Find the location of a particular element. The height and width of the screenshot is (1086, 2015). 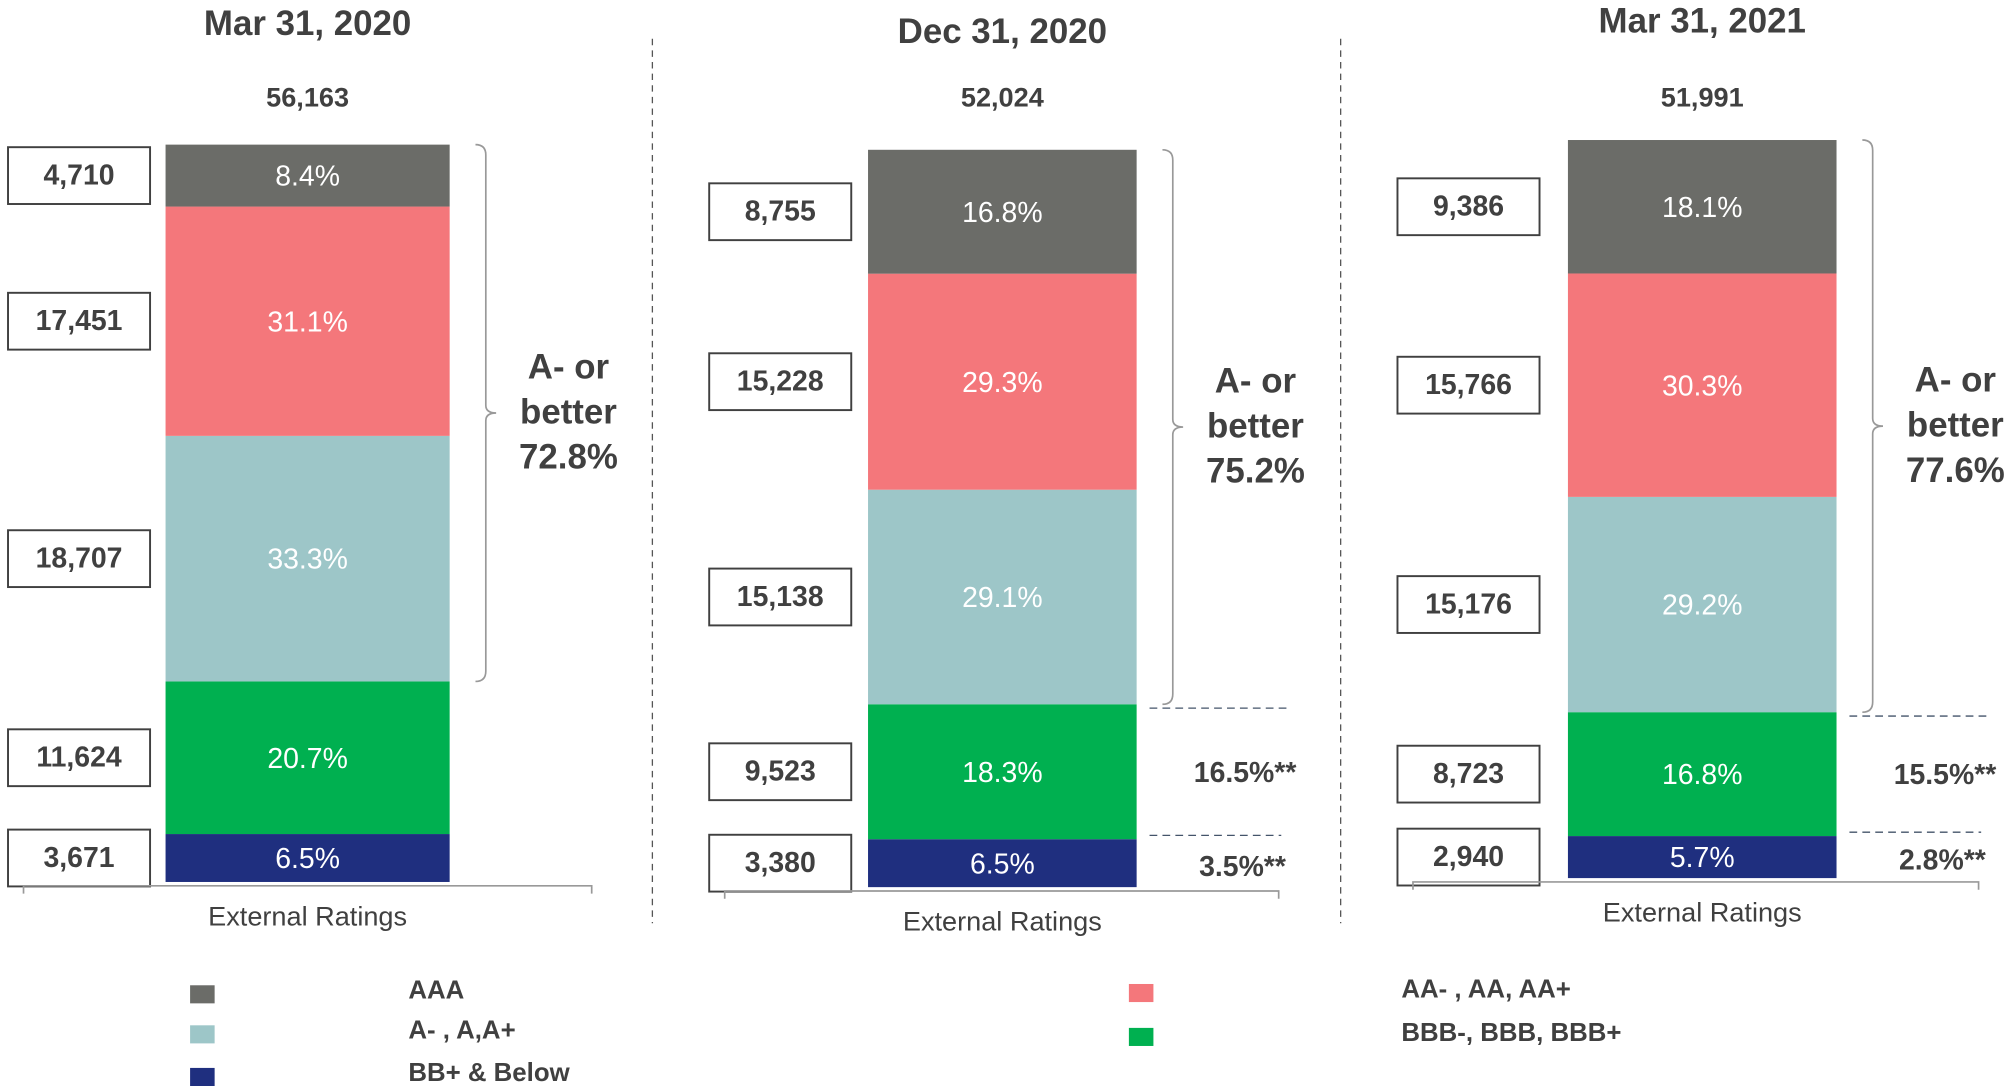

amount-label: 3,380 is located at coordinates (780, 863).